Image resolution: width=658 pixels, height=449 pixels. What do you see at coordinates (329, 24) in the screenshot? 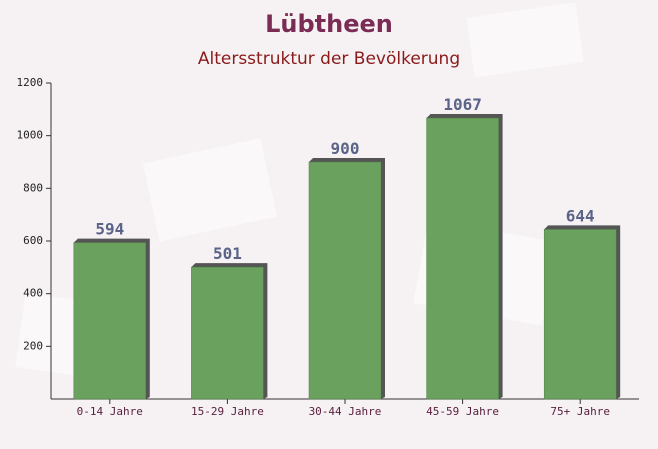
I see `chart-title: Lübtheen` at bounding box center [329, 24].